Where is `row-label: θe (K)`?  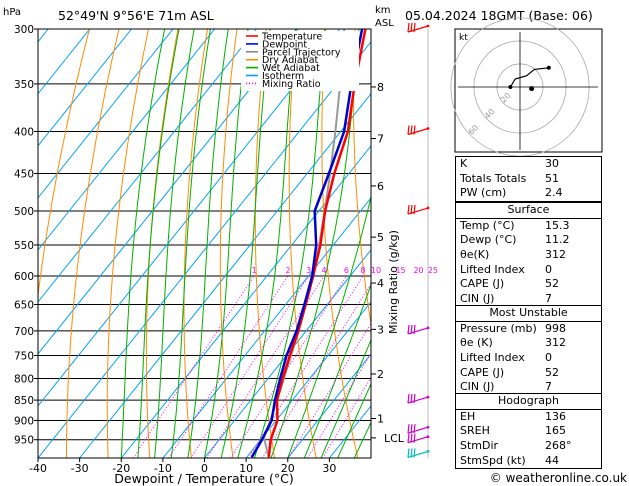
row-label: θe (K) is located at coordinates (476, 343).